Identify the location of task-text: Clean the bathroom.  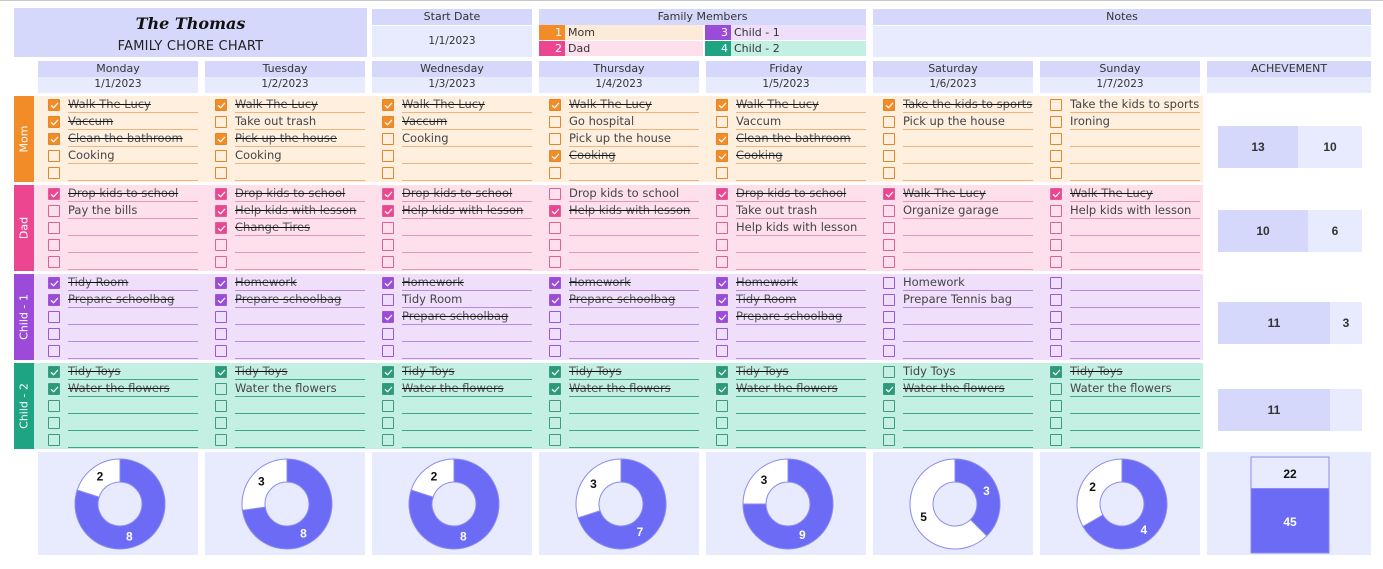
(801, 138).